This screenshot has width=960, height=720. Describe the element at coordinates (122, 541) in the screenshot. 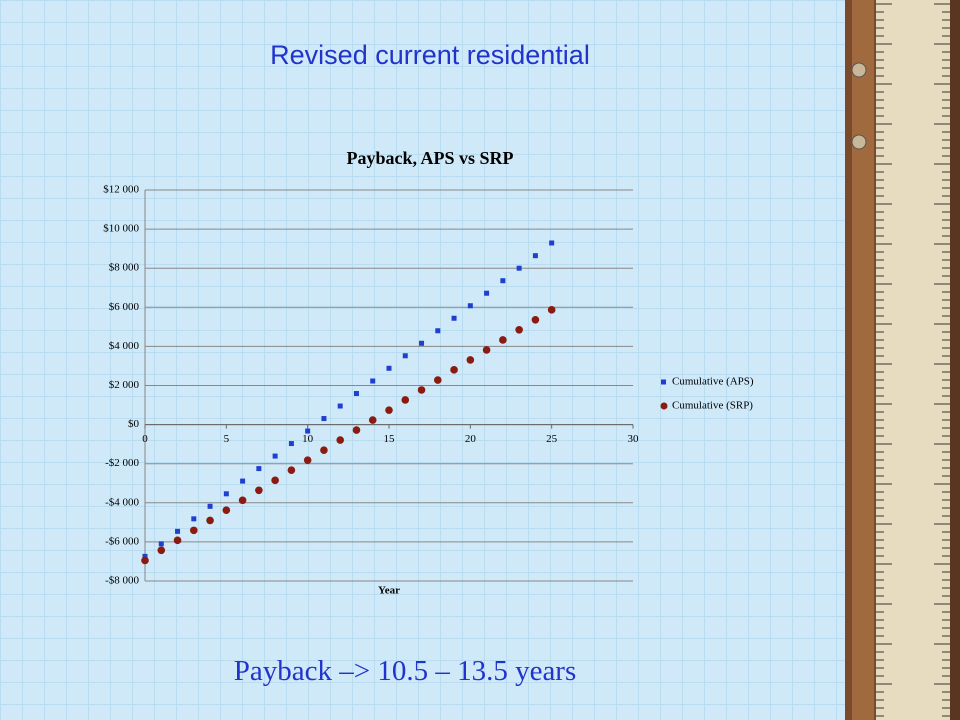

I see `y-tick-label: -$6 000` at that location.